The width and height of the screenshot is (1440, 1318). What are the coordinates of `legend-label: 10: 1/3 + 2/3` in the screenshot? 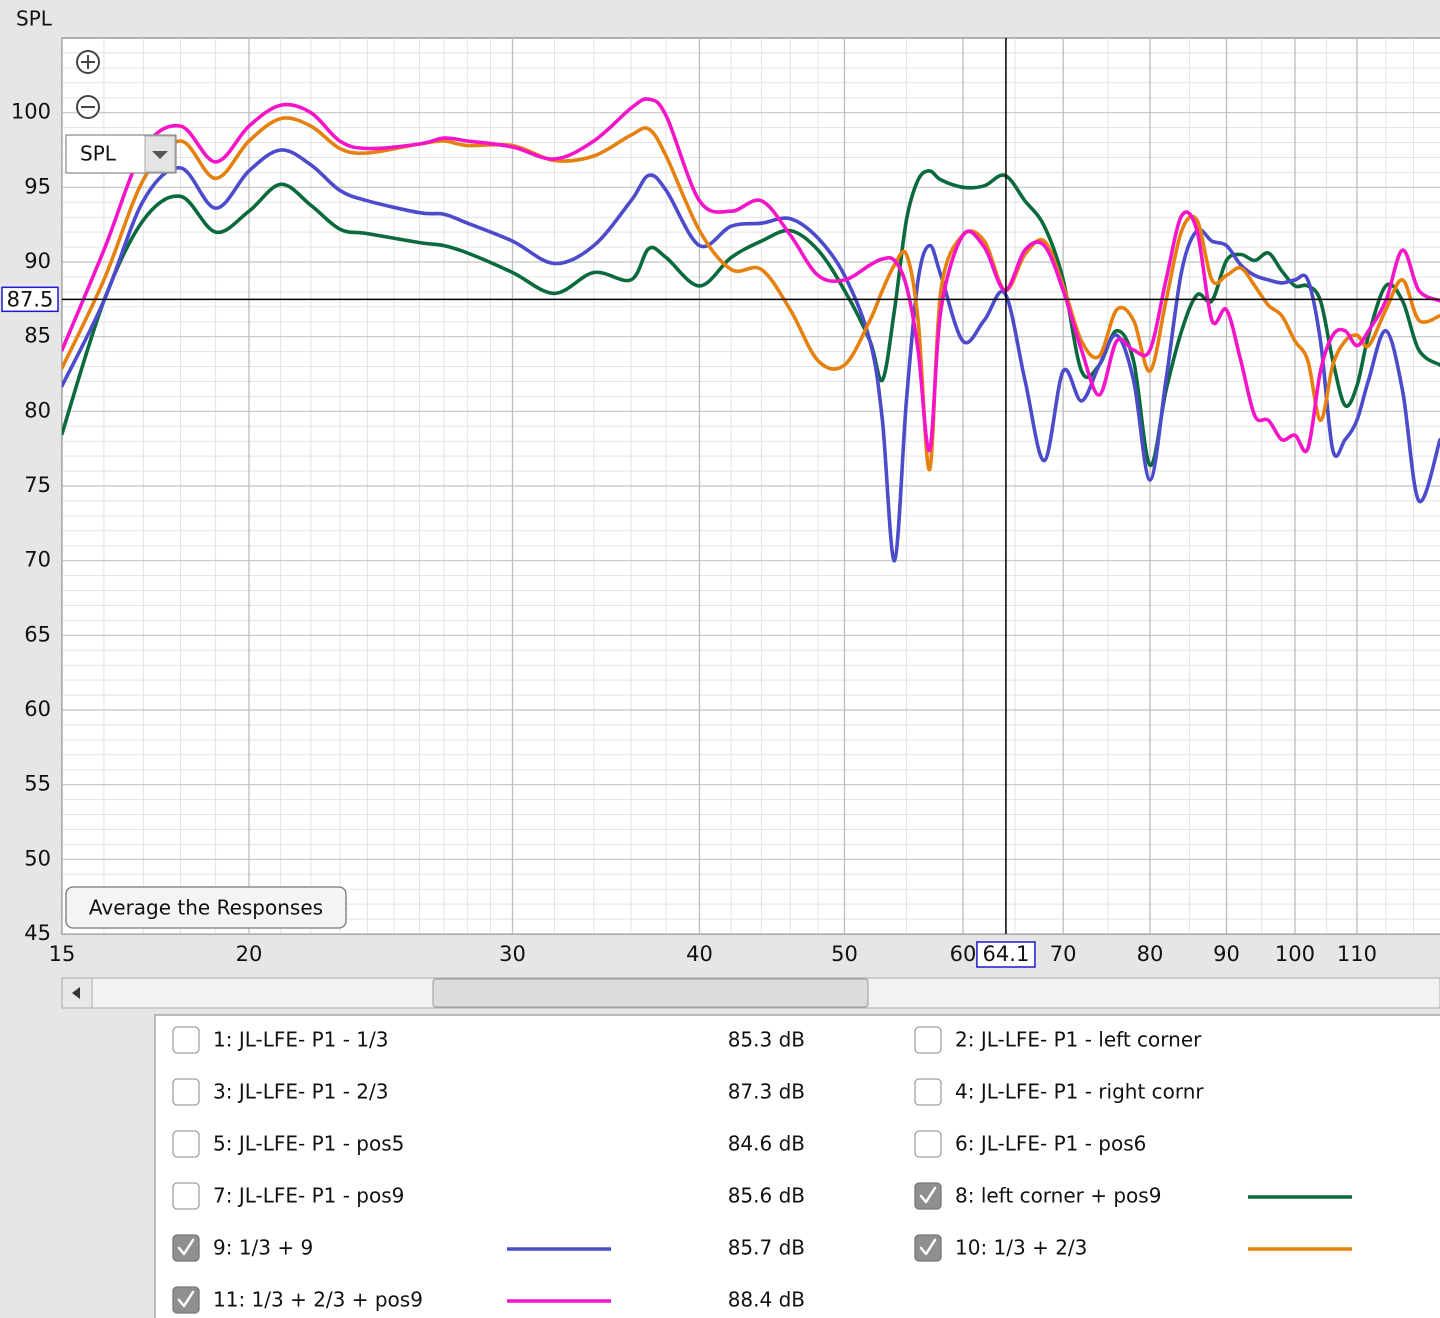 It's located at (1021, 1248).